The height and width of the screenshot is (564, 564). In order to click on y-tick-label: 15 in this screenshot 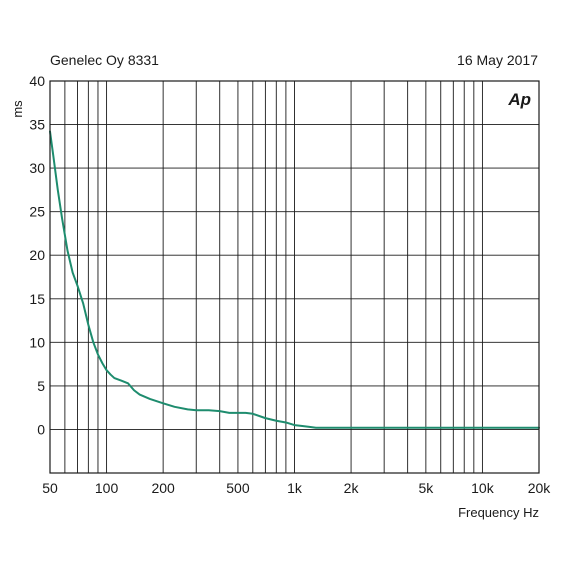, I will do `click(37, 299)`.